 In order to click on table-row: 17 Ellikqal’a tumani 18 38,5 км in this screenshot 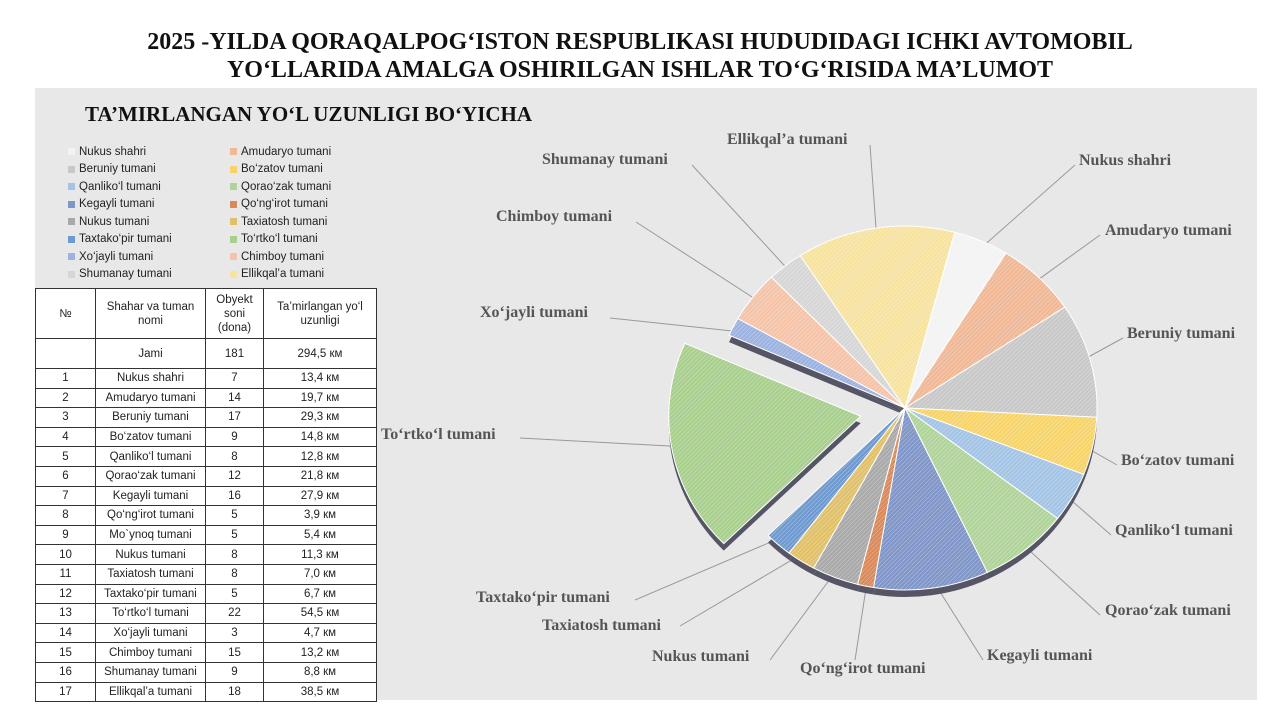, I will do `click(206, 692)`.